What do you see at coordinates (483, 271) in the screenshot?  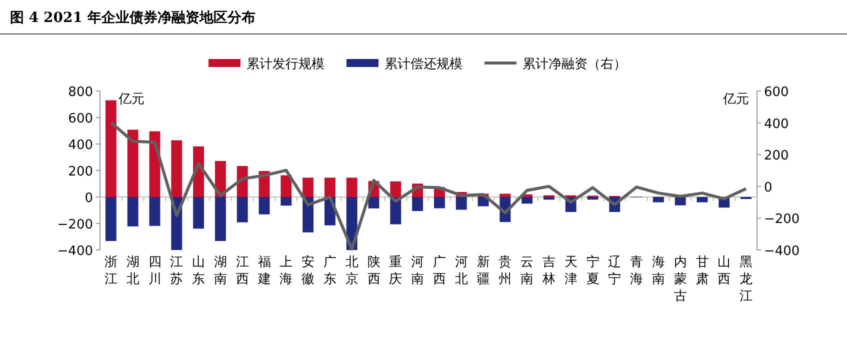 I see `x-tick-label: 新疆` at bounding box center [483, 271].